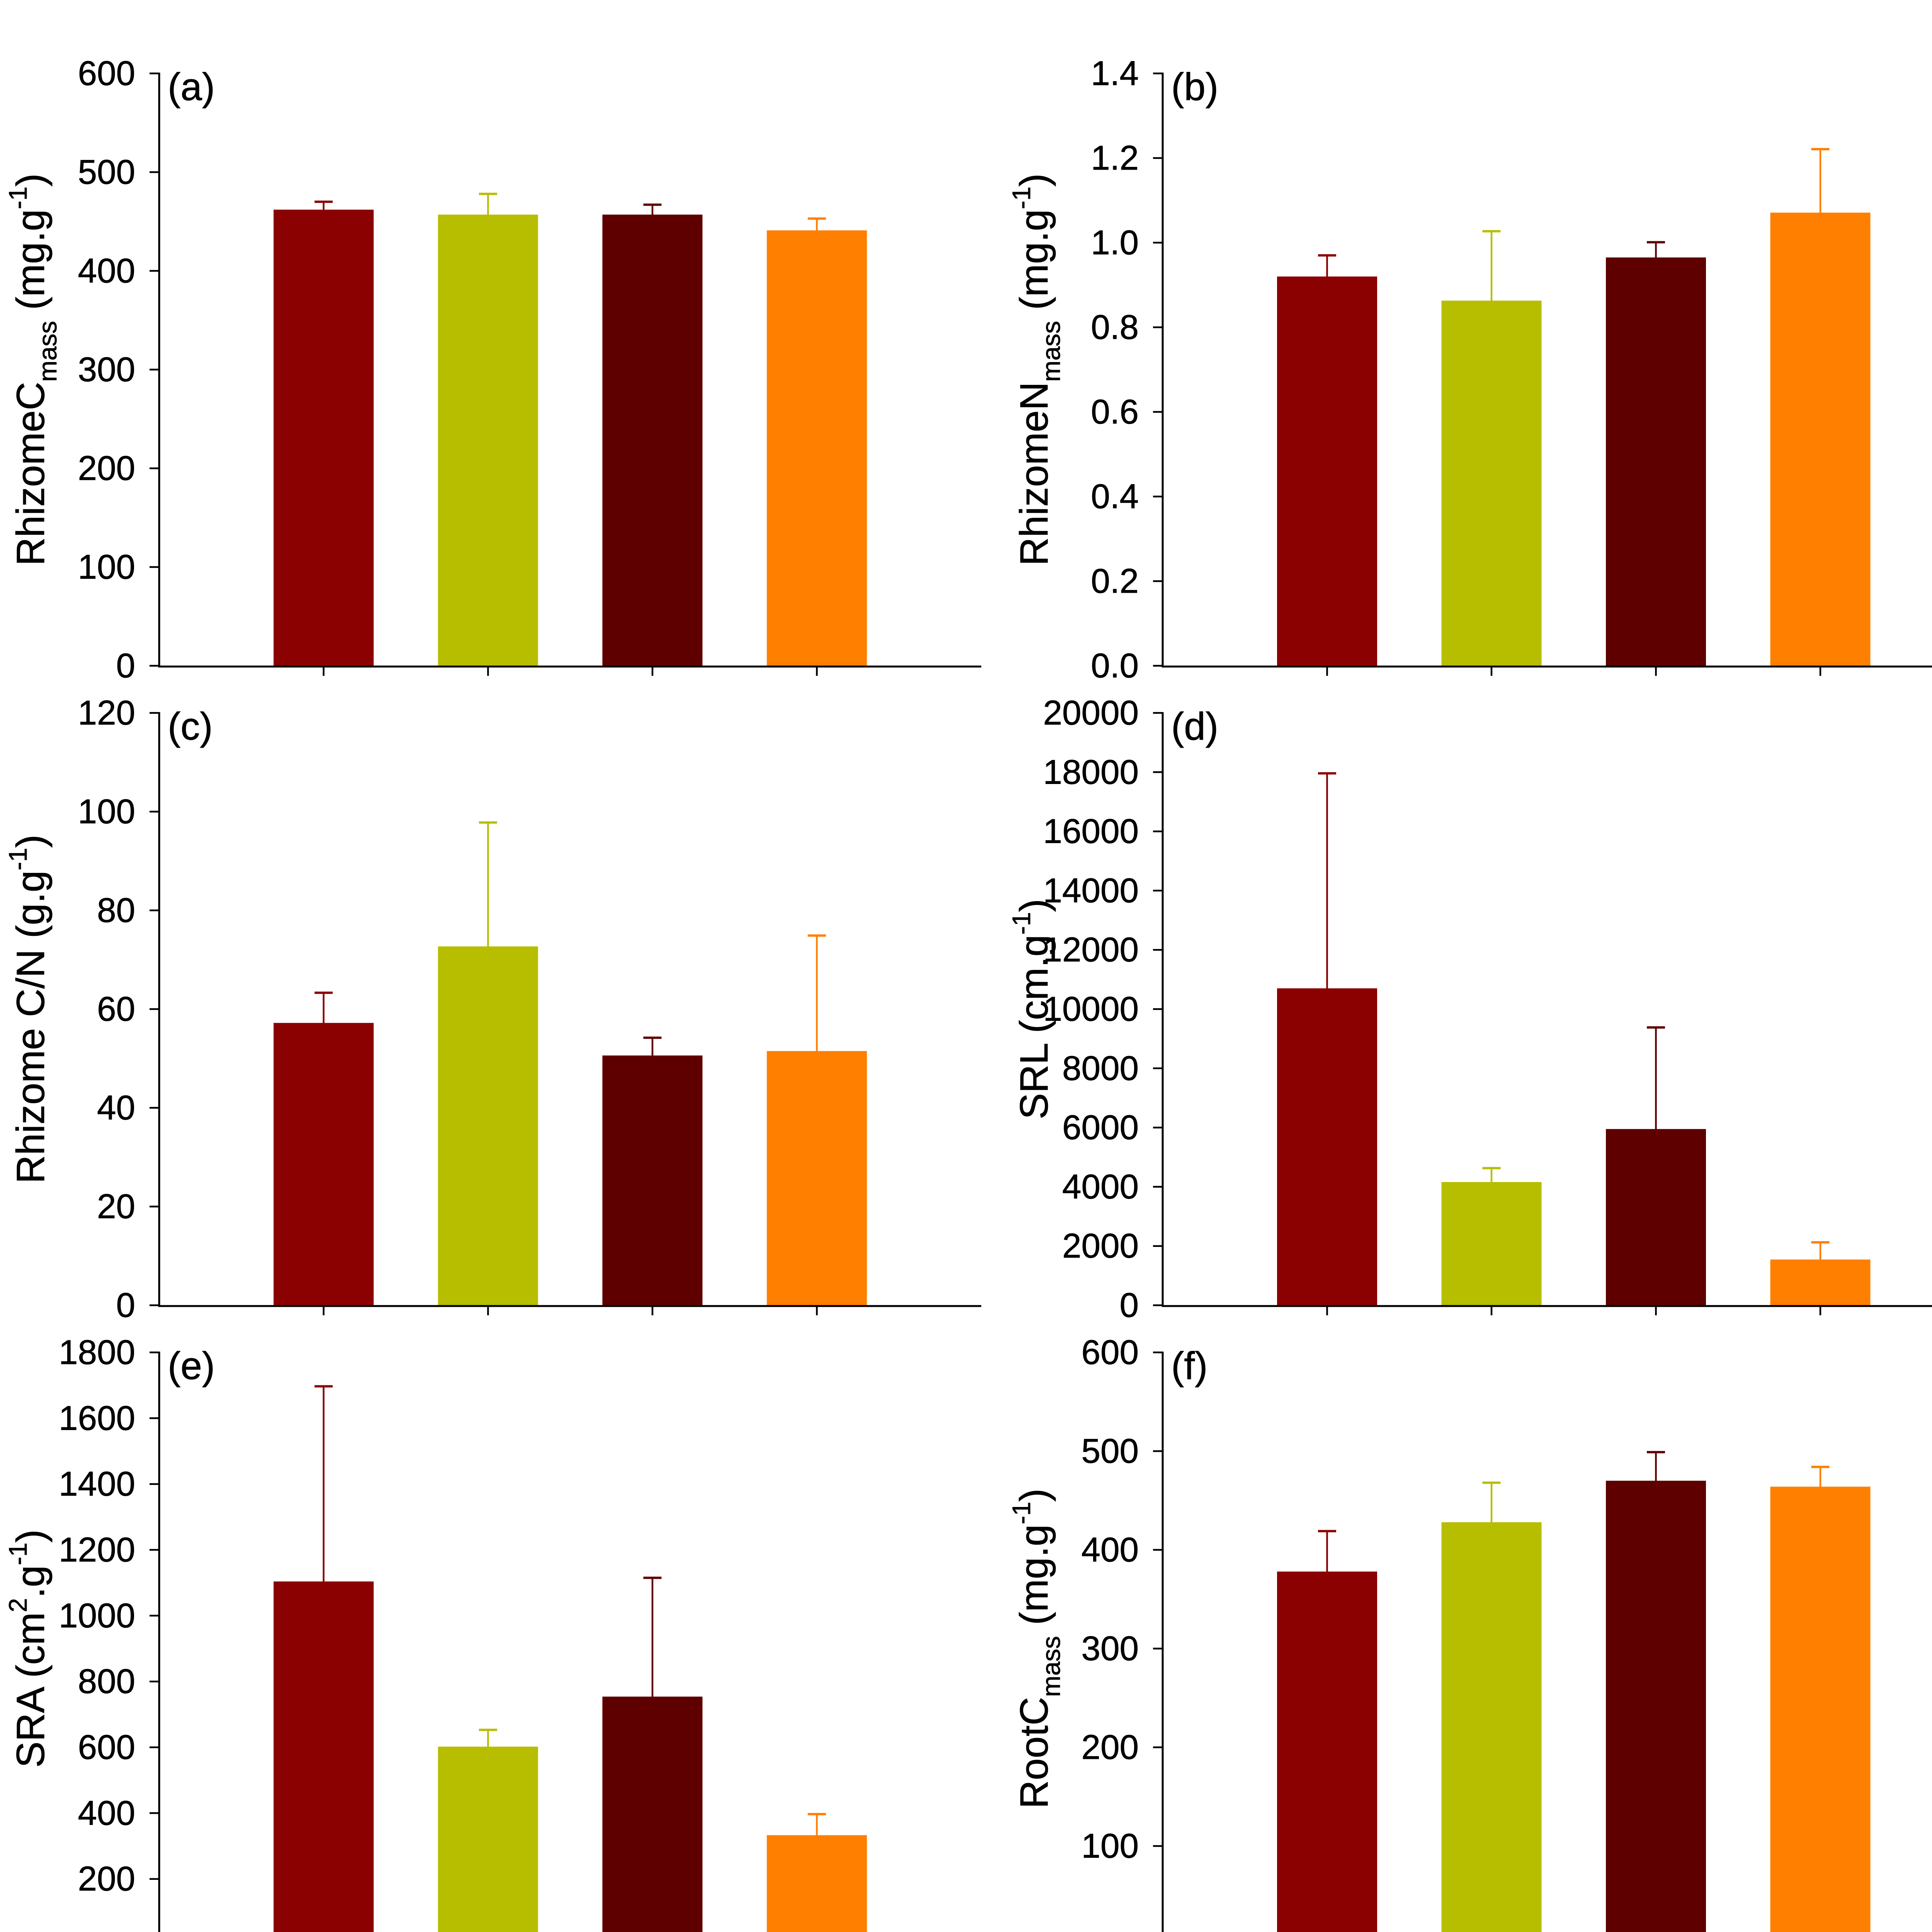 The height and width of the screenshot is (1932, 1932). I want to click on svg-text: 10000, so click(1091, 1009).